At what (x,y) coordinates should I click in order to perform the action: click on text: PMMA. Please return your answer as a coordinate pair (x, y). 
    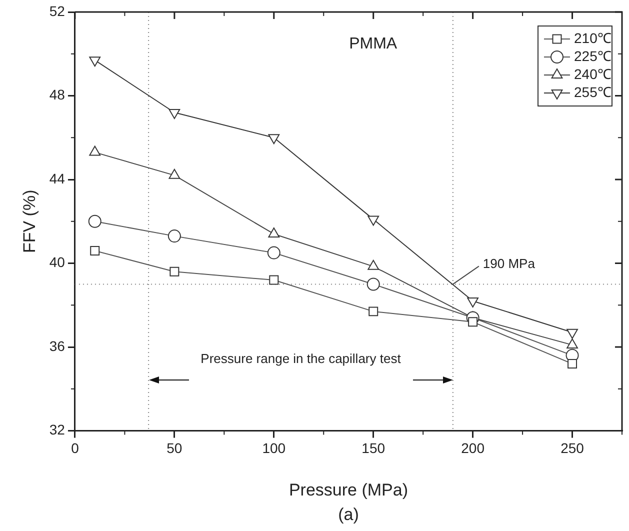
    Looking at the image, I should click on (373, 43).